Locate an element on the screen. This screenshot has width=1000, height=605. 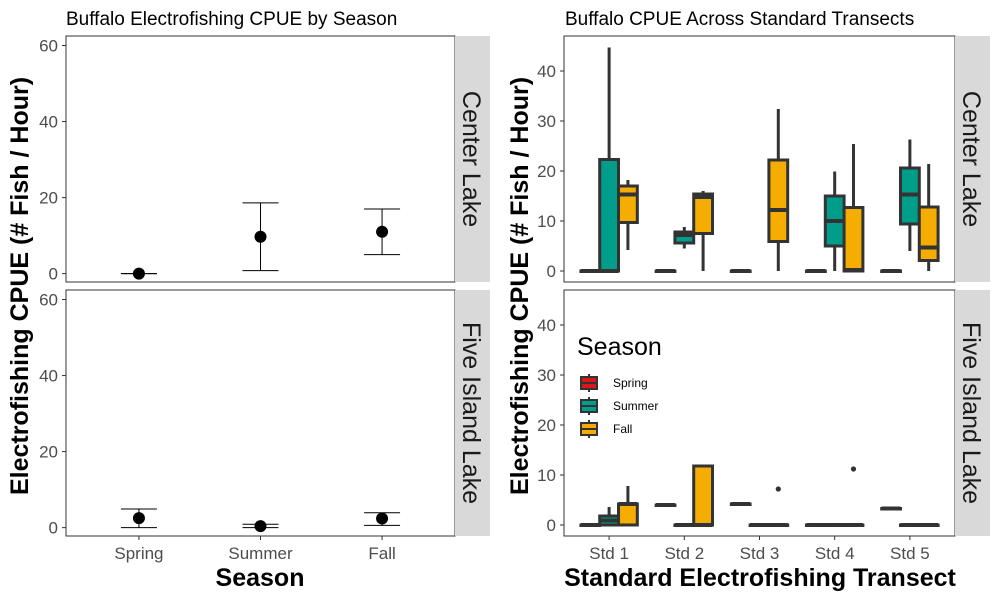
left-x-tick-label: Fall is located at coordinates (381, 553).